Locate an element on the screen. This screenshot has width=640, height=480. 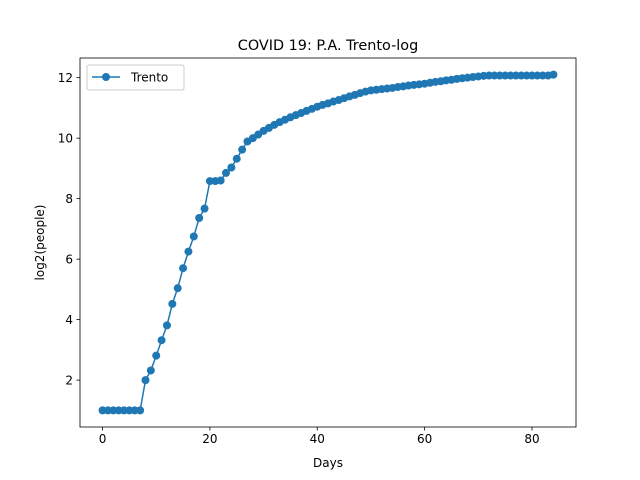
legend-box is located at coordinates (135, 77).